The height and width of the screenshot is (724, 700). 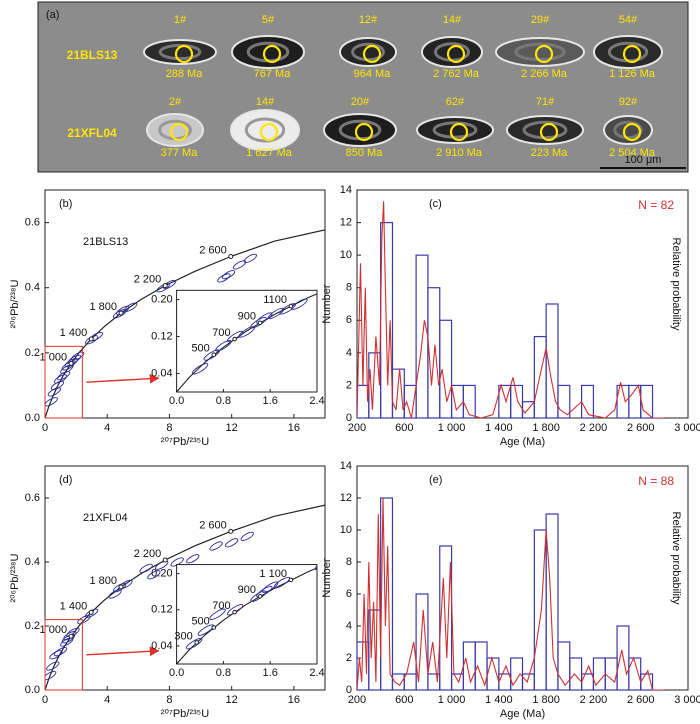 What do you see at coordinates (452, 700) in the screenshot?
I see `x-tick-label: 1 000` at bounding box center [452, 700].